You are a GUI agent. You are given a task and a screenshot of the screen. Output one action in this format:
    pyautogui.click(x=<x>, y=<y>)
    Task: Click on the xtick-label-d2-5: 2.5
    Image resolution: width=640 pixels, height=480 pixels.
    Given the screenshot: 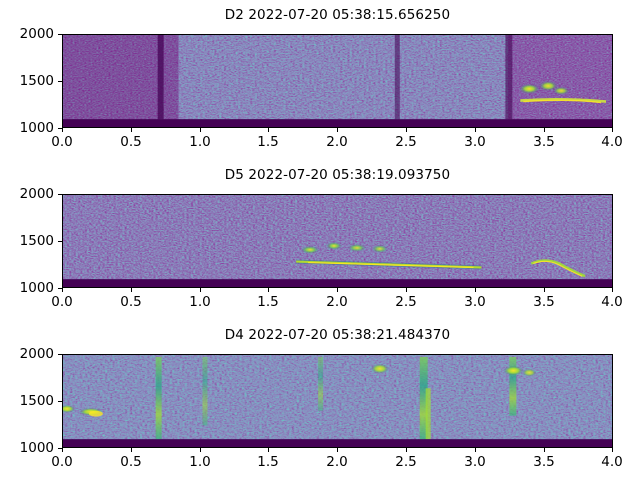 What is the action you would take?
    pyautogui.click(x=406, y=142)
    